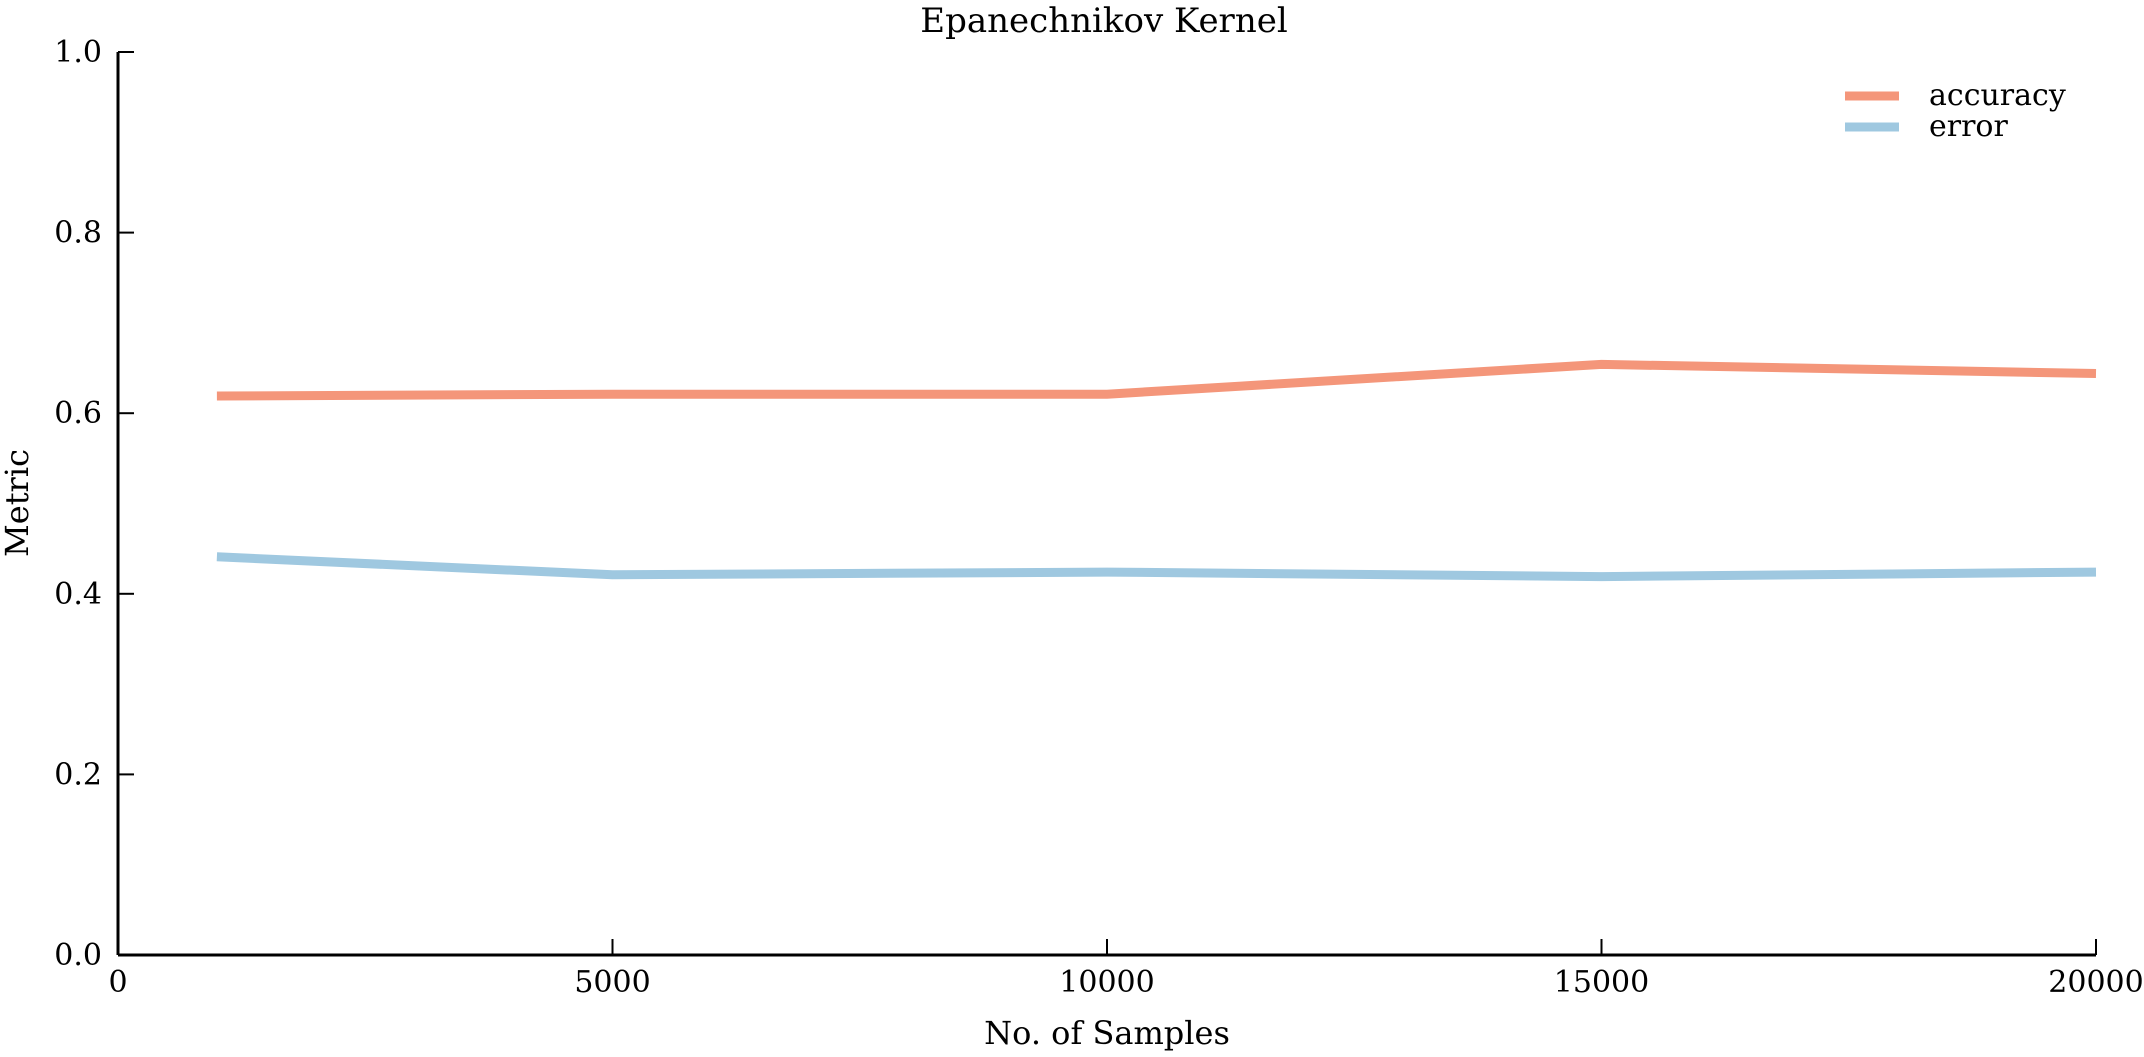  Describe the element at coordinates (1103, 21) in the screenshot. I see `chart-title: Epanechnikov Kernel` at that location.